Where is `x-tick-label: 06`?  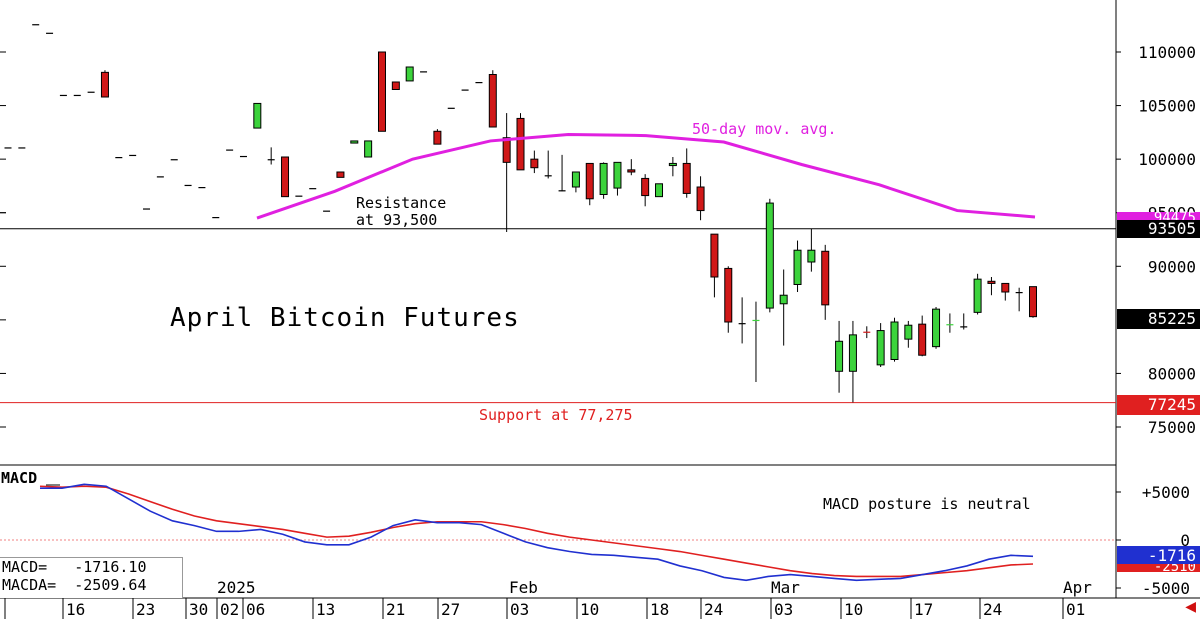
x-tick-label: 06 is located at coordinates (255, 609).